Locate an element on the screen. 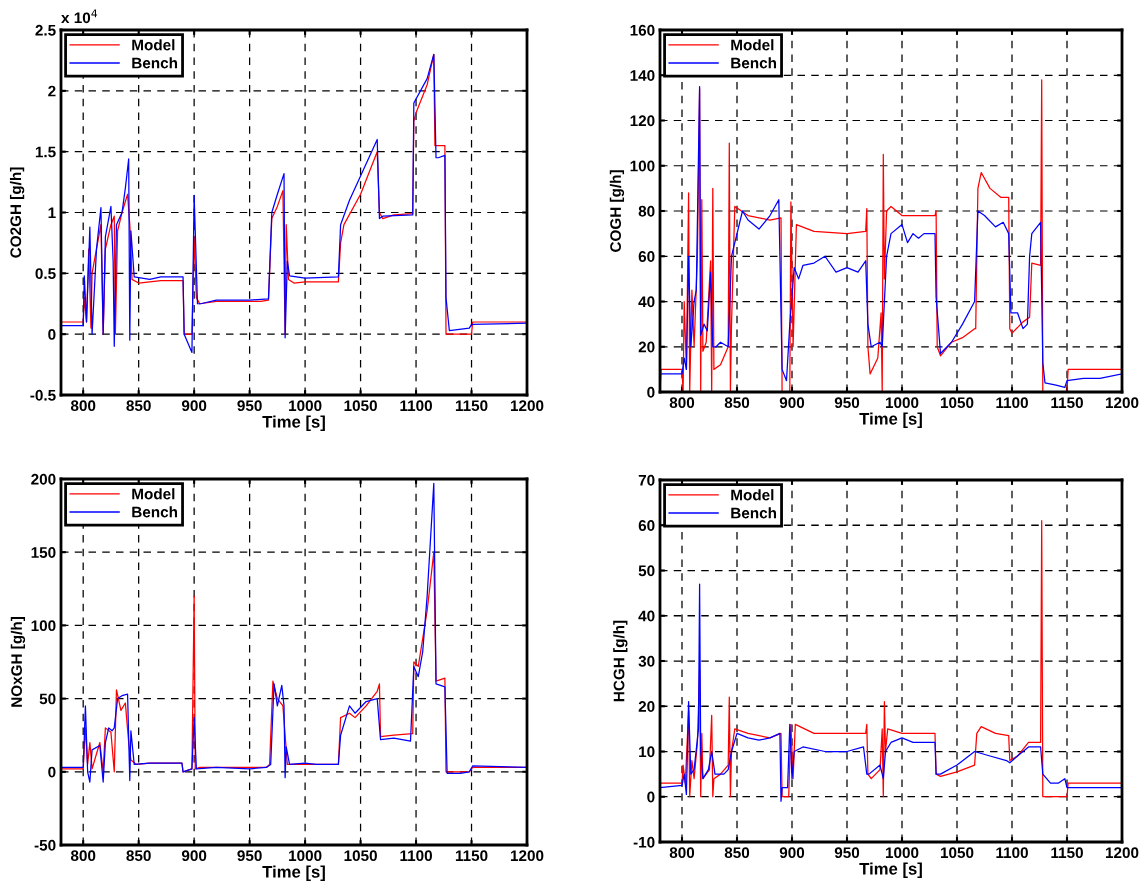  y-tick-label: -50 is located at coordinates (45, 845).